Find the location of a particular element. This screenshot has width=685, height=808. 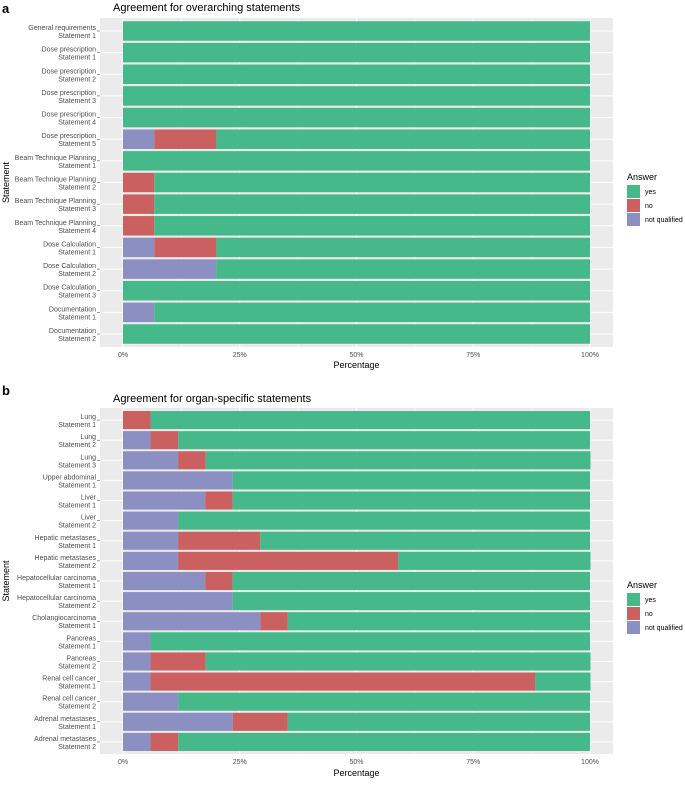

x-tick-label: 25% is located at coordinates (240, 355).